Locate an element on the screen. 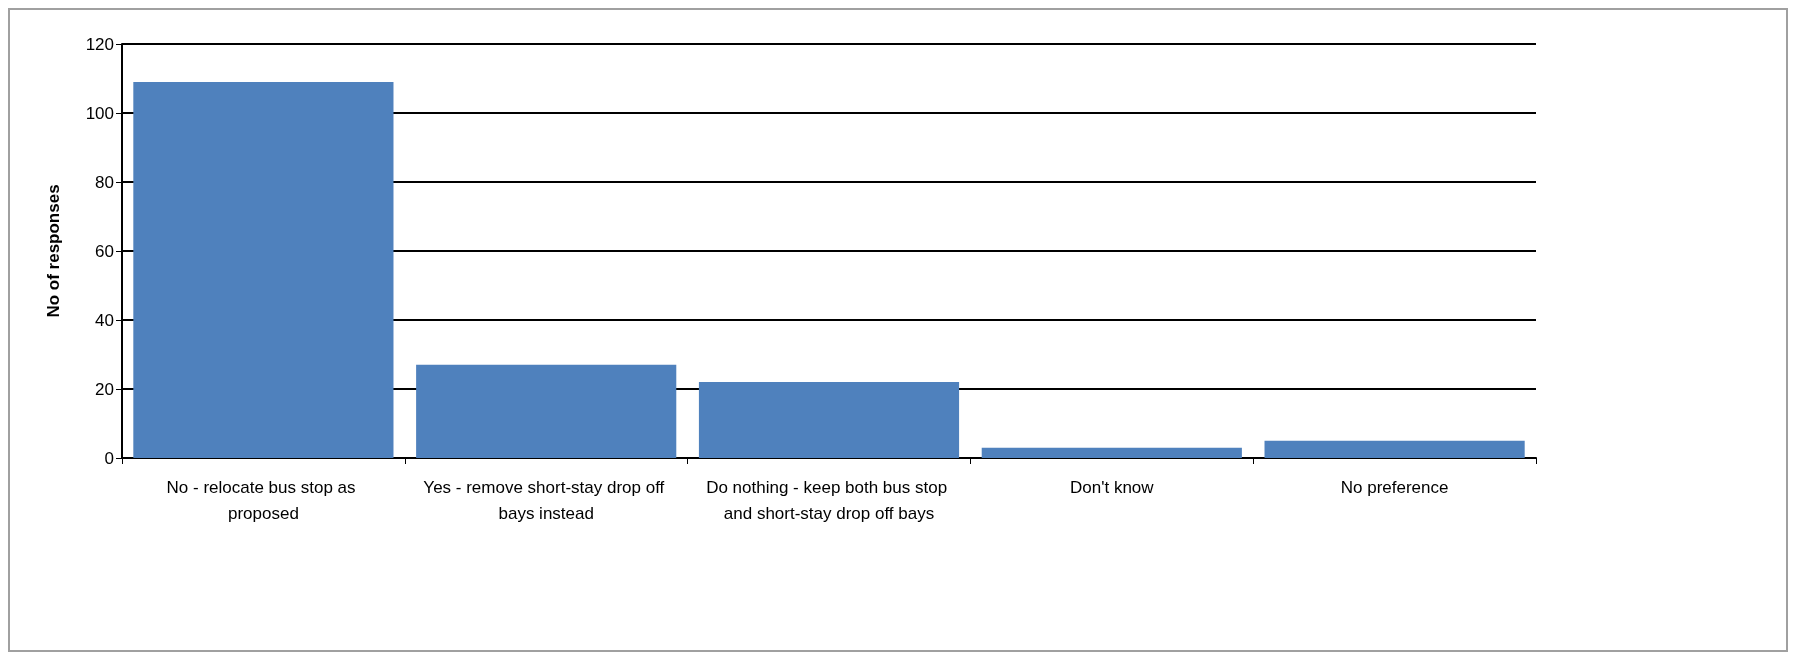  y-tick-label: 0 is located at coordinates (109, 458).